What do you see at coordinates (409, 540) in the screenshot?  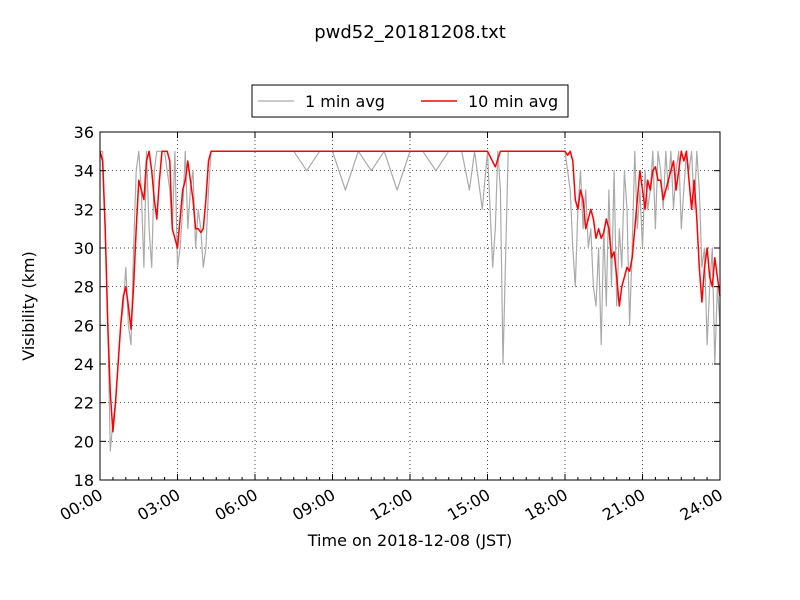 I see `x-axis-label: Time on 2018-12-08 (JST)` at bounding box center [409, 540].